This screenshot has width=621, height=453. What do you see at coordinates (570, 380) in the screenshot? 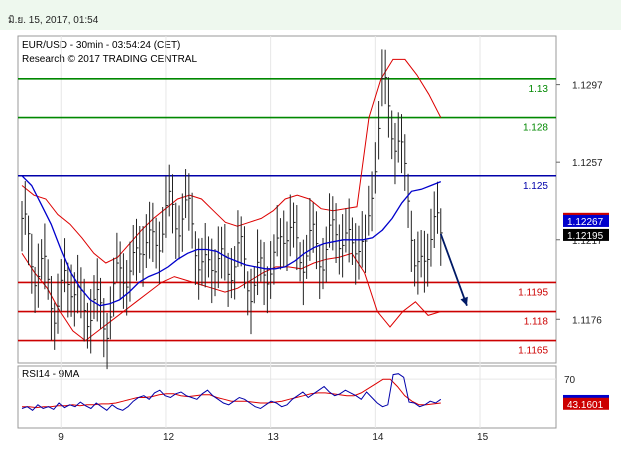
I see `rsi-tick-label: 70` at bounding box center [570, 380].